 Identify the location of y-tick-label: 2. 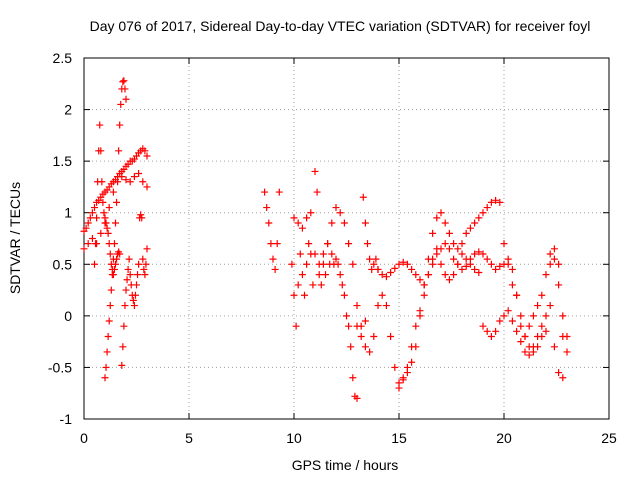
(68, 110).